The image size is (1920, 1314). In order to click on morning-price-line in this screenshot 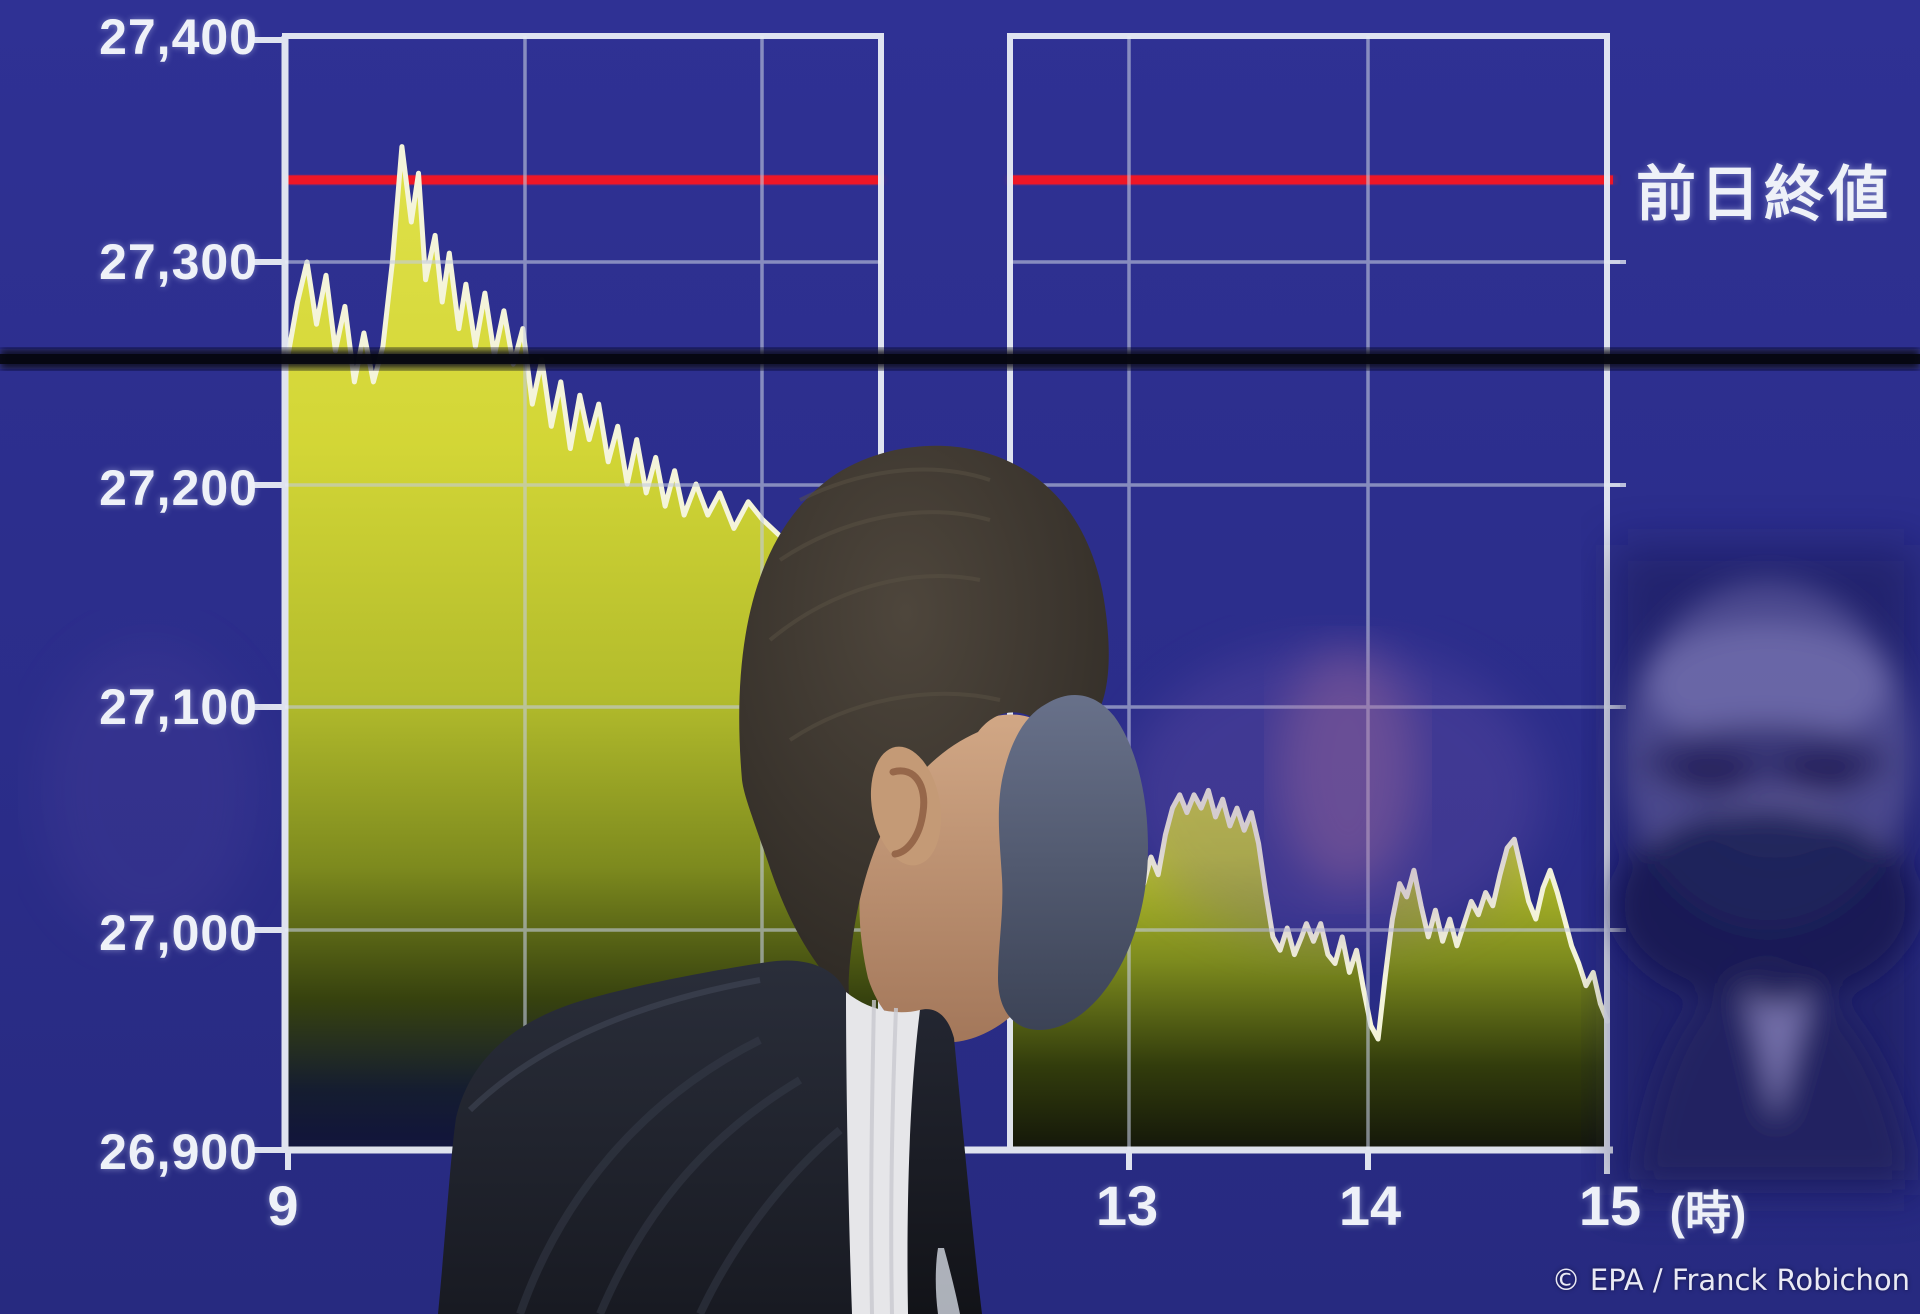, I will do `click(584, 349)`.